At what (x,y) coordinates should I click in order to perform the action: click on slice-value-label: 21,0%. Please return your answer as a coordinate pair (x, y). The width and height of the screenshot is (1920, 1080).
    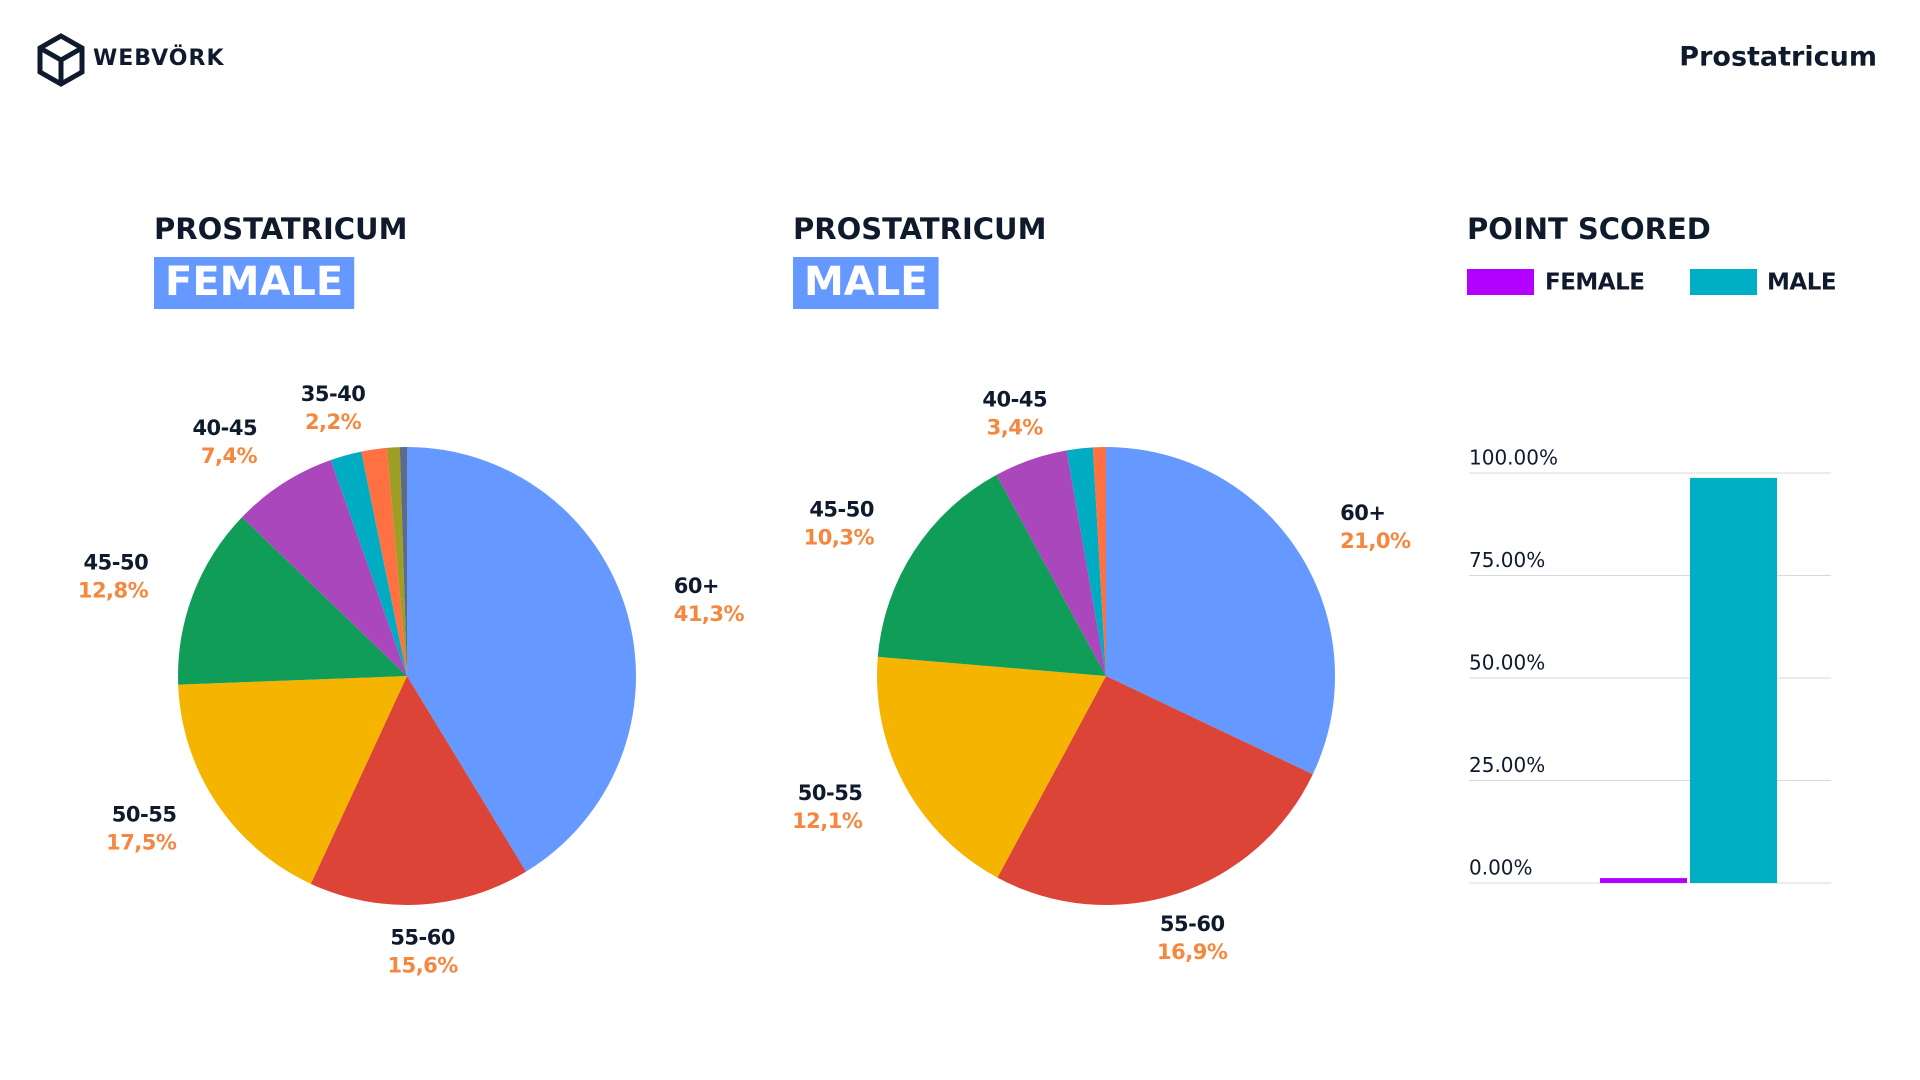
    Looking at the image, I should click on (1375, 541).